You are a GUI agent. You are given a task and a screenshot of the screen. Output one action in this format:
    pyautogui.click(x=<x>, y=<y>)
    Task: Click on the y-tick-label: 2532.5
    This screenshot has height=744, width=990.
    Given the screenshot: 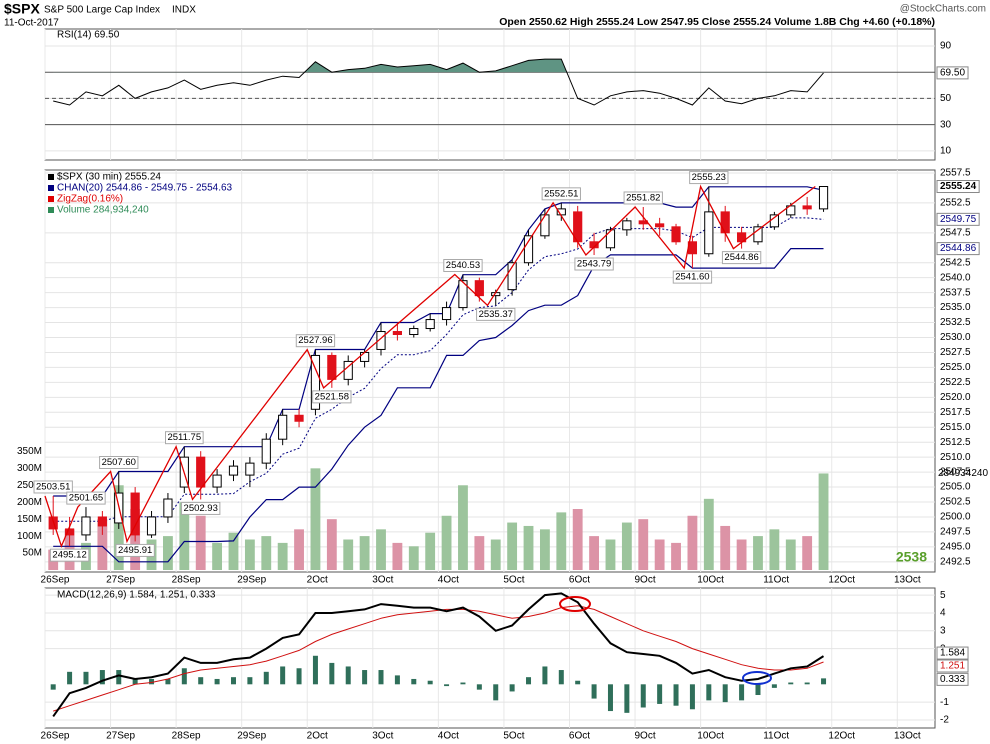 What is the action you would take?
    pyautogui.click(x=955, y=322)
    